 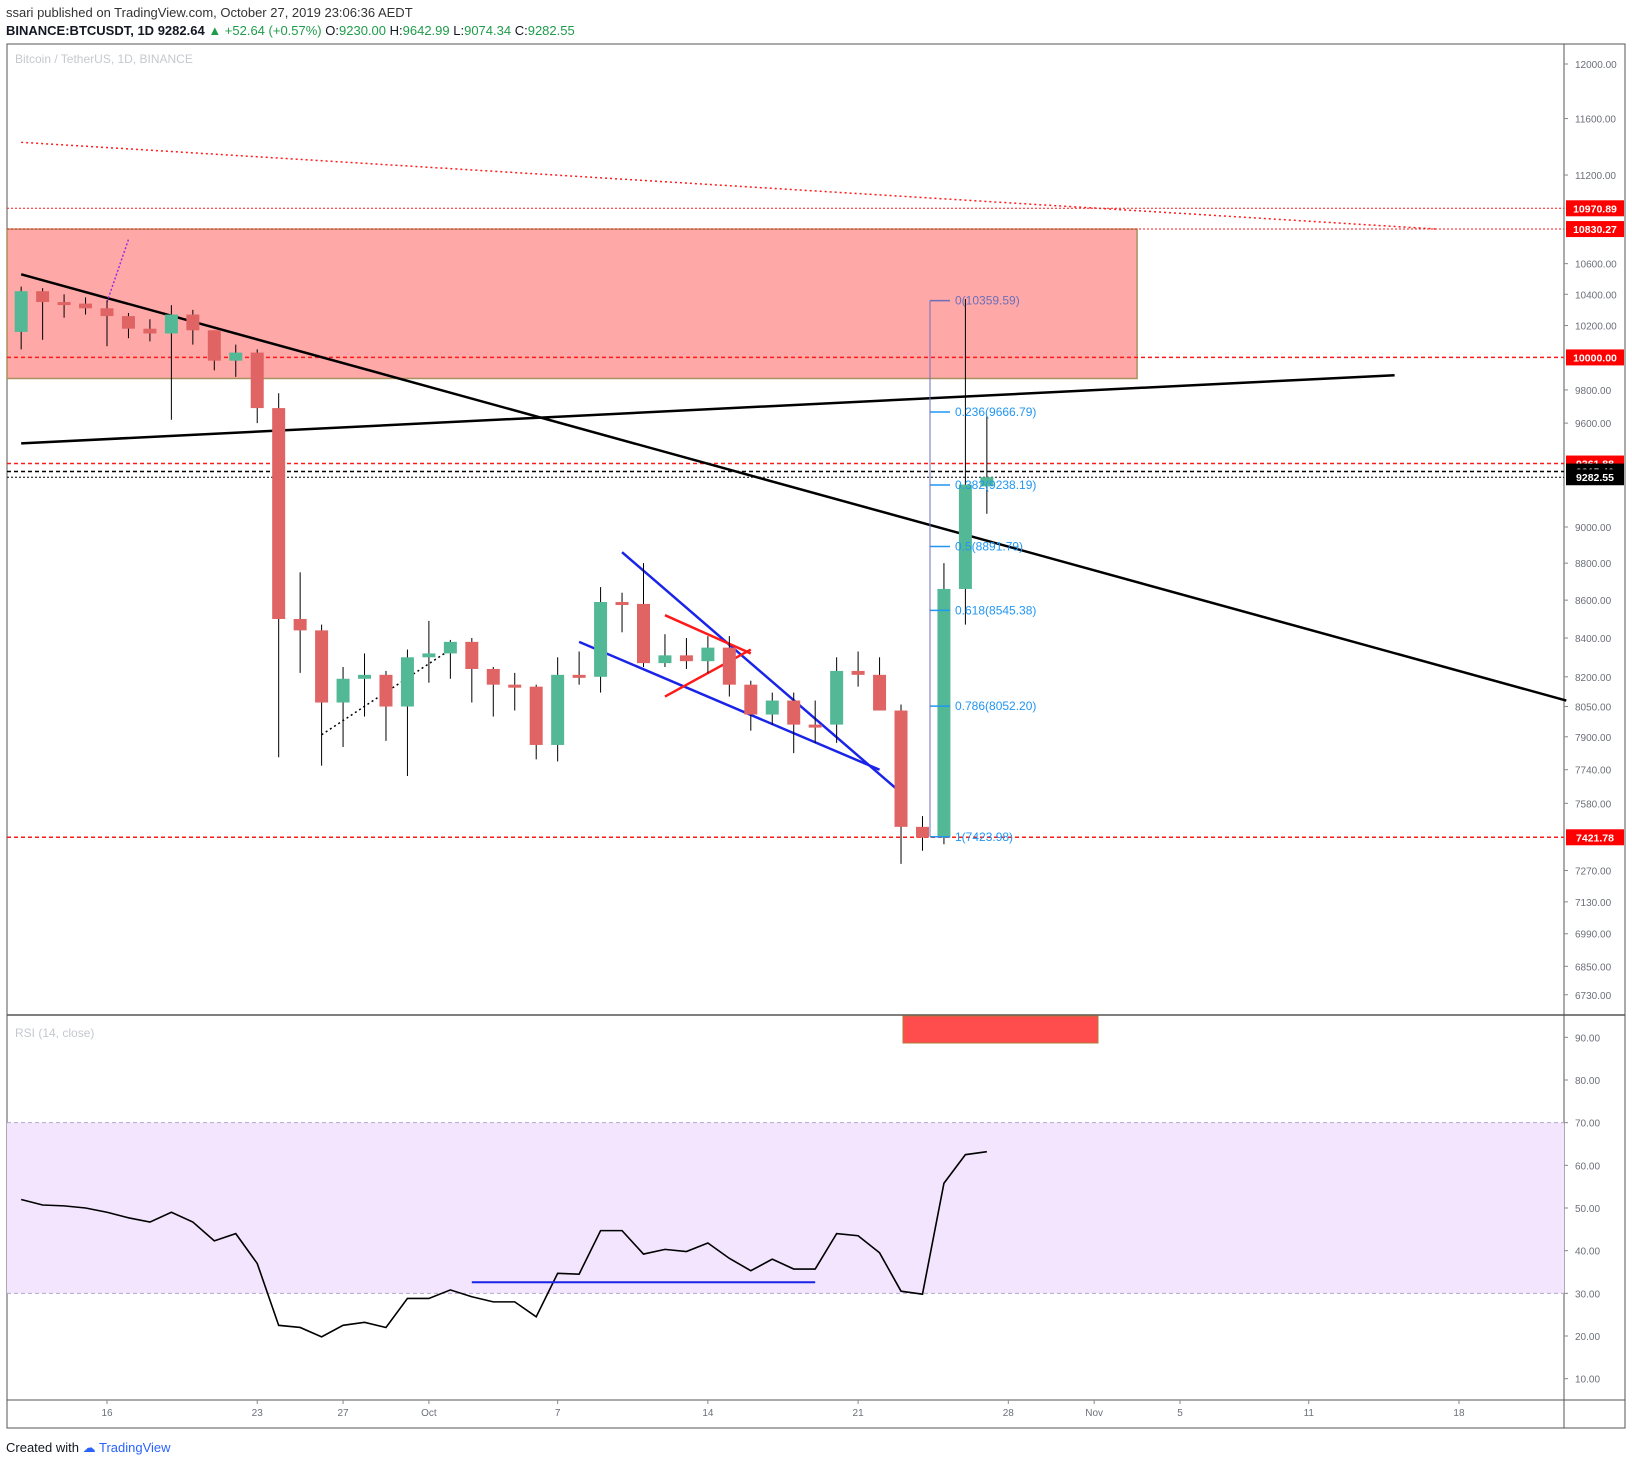 I want to click on fib-label-4: 0.618(8545.38), so click(x=995, y=610).